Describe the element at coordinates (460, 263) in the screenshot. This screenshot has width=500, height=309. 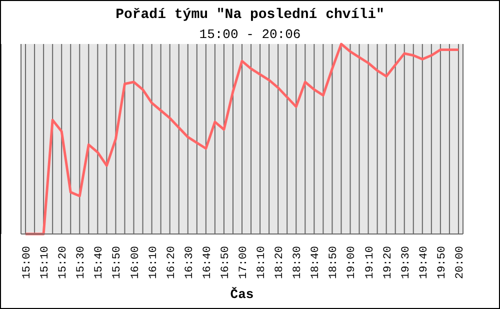
I see `x-tick-label: 20:00` at that location.